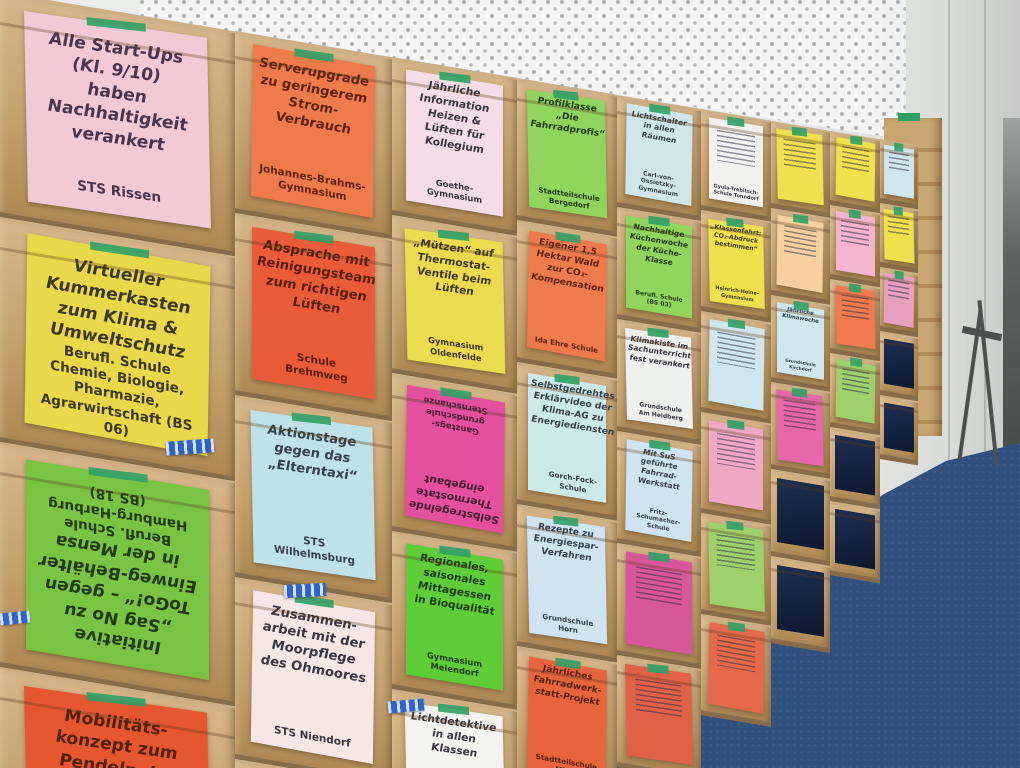 This screenshot has height=768, width=1020. Describe the element at coordinates (660, 127) in the screenshot. I see `sign-text: Lichtschalter in allen Räumen` at that location.